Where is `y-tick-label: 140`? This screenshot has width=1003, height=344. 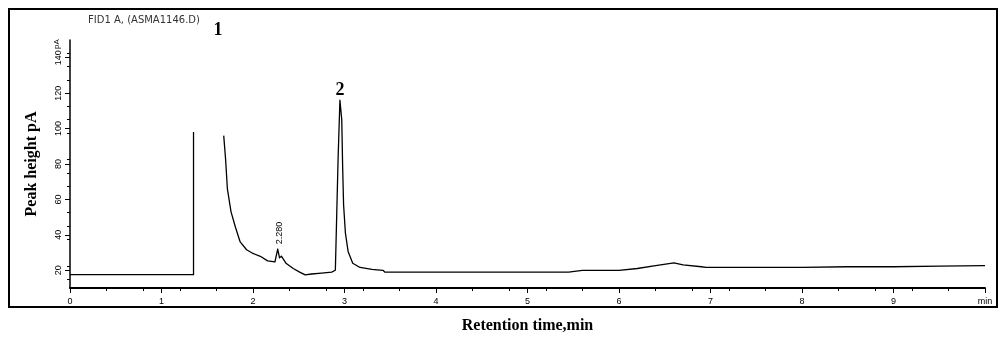
y-tick-label: 140 is located at coordinates (57, 58).